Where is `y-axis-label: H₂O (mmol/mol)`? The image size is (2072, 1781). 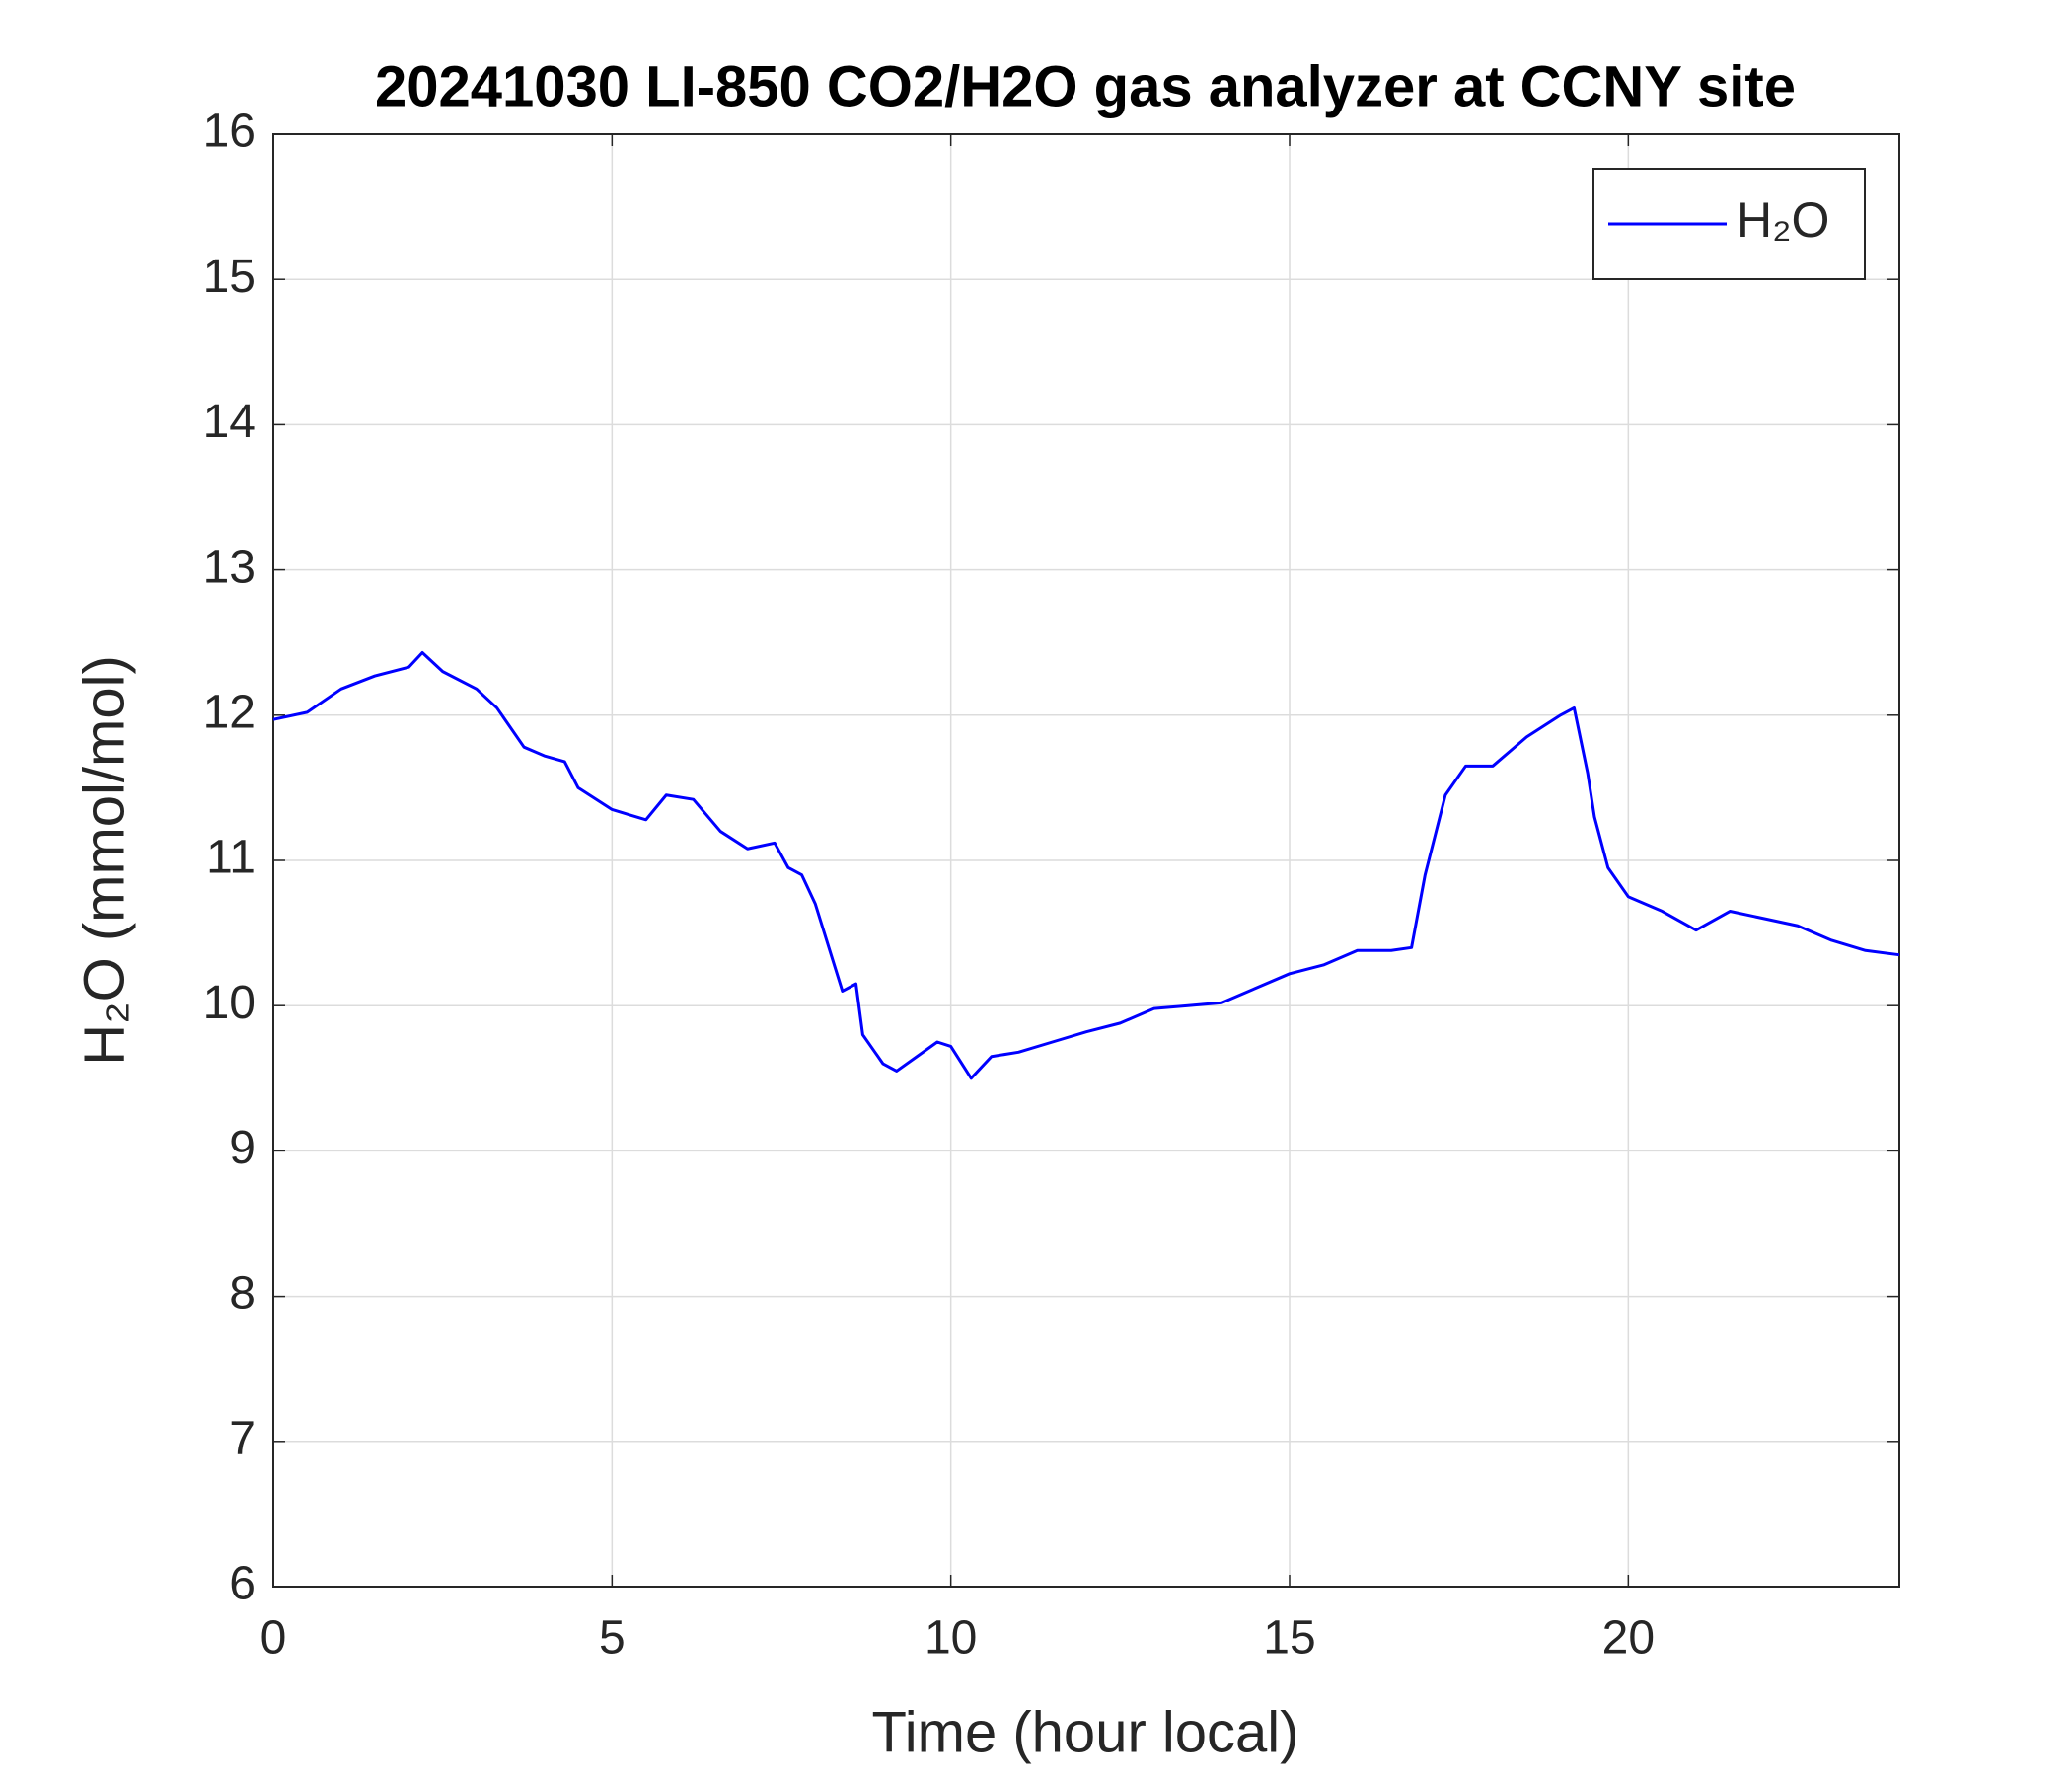
y-axis-label: H₂O (mmol/mol) is located at coordinates (104, 860).